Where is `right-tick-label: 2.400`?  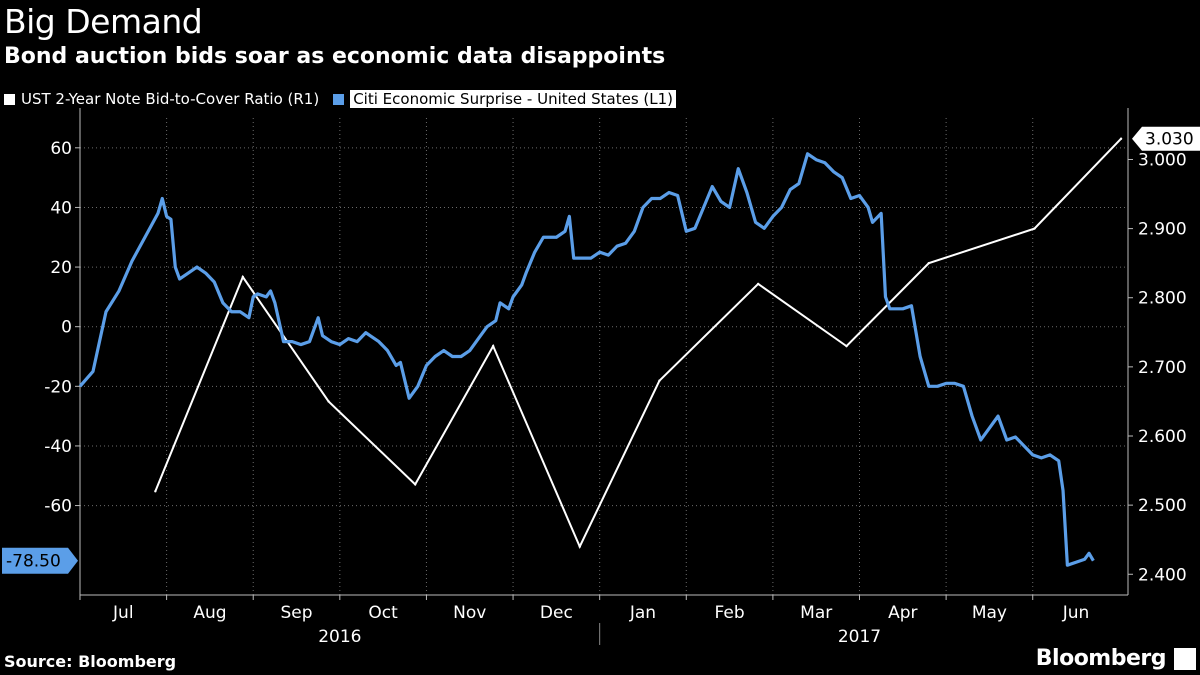 right-tick-label: 2.400 is located at coordinates (1162, 575).